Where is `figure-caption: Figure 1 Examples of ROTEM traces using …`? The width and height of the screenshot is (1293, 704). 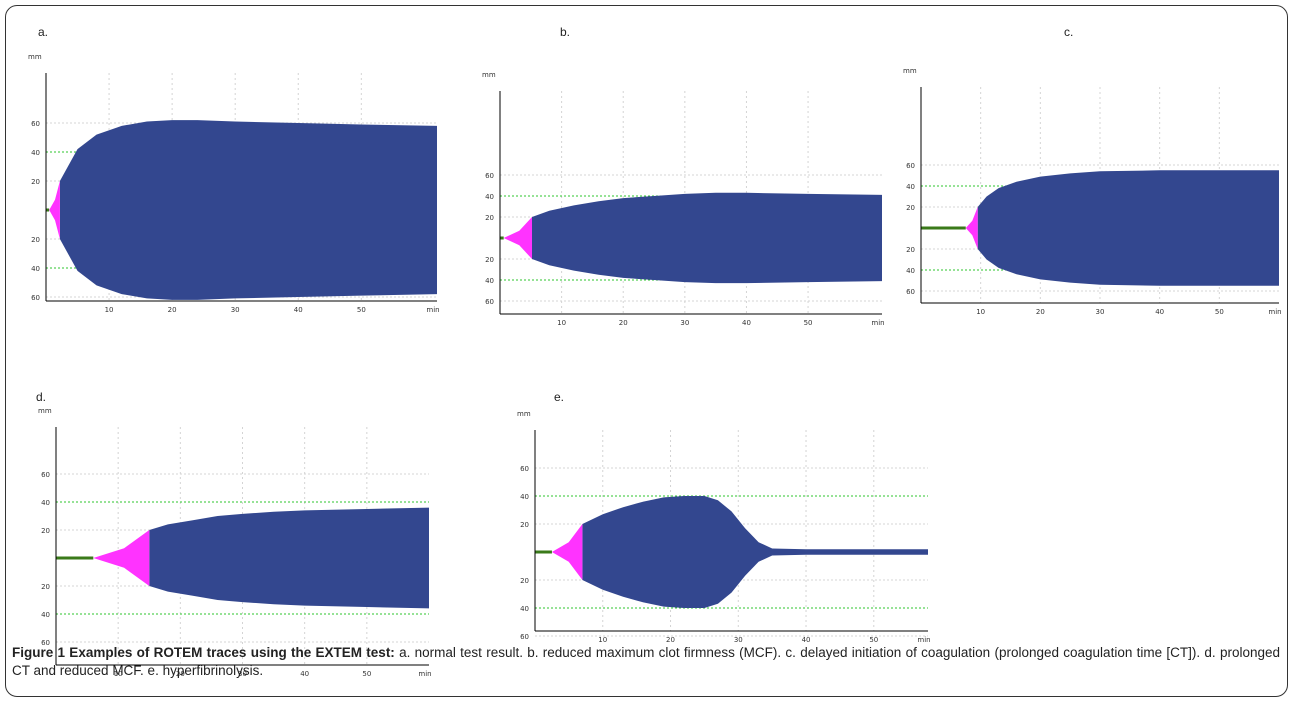 figure-caption: Figure 1 Examples of ROTEM traces using … is located at coordinates (646, 662).